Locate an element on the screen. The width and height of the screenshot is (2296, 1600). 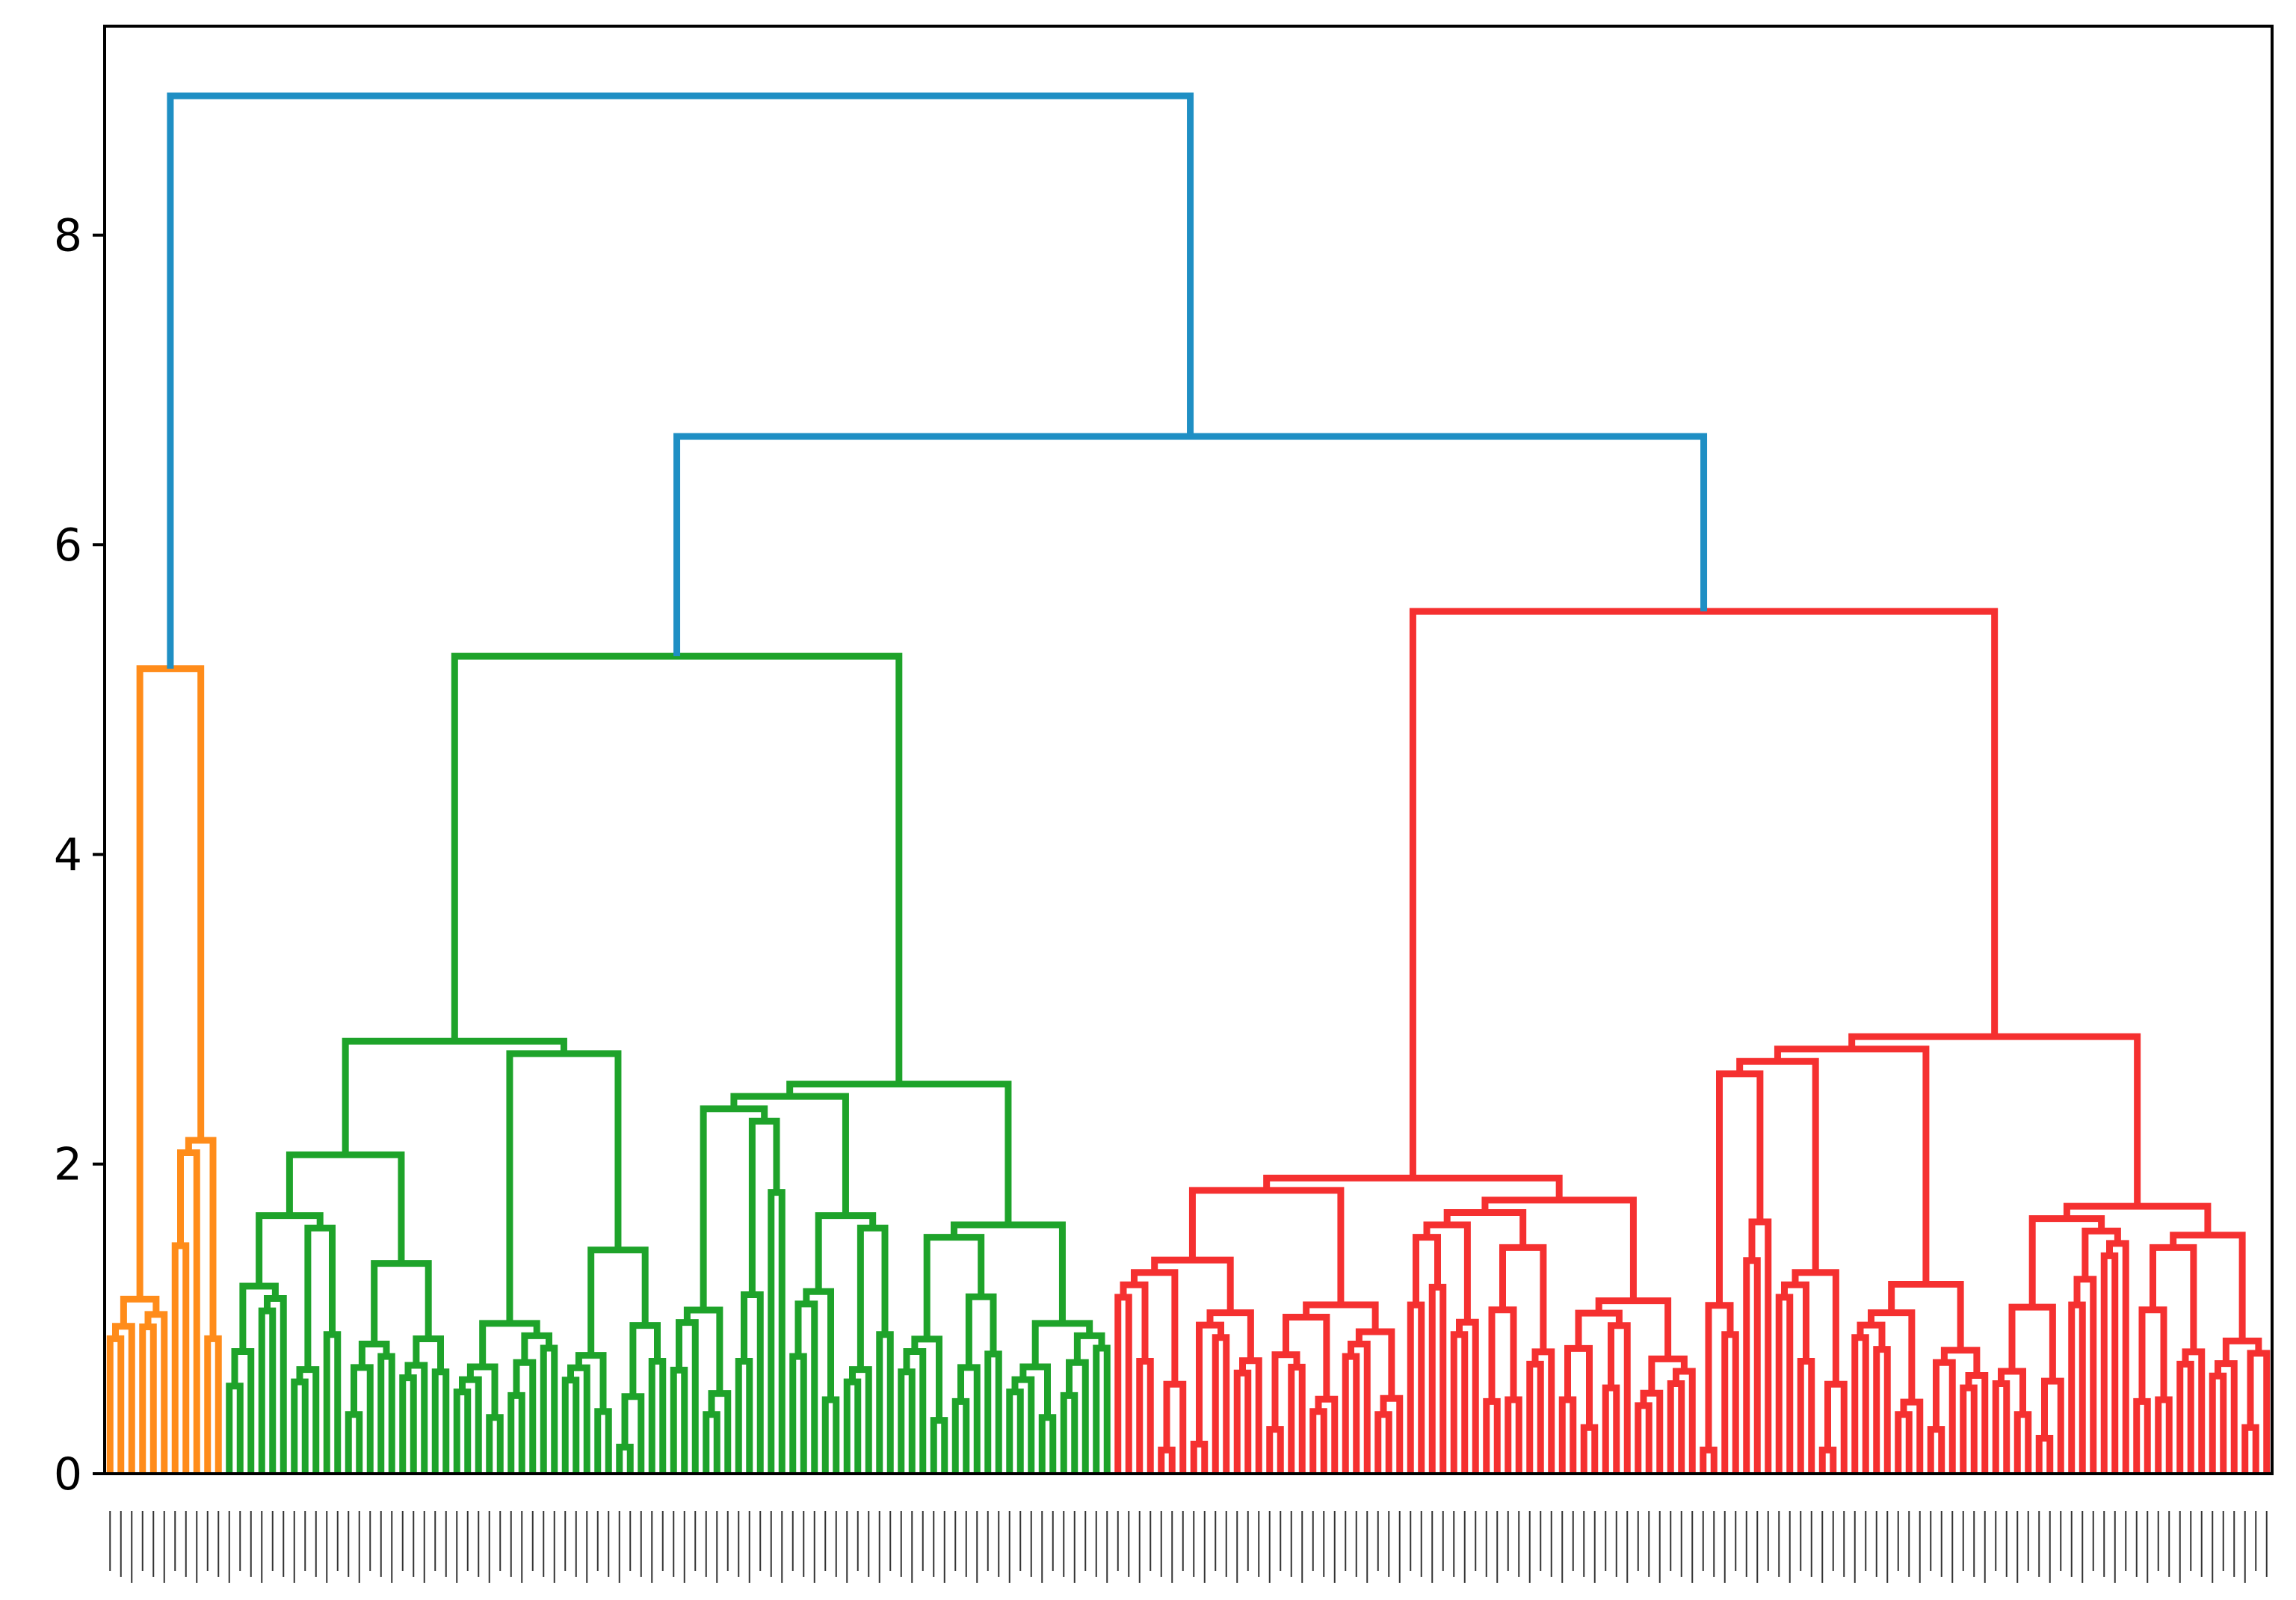
y-tick-label: 0 is located at coordinates (68, 1474).